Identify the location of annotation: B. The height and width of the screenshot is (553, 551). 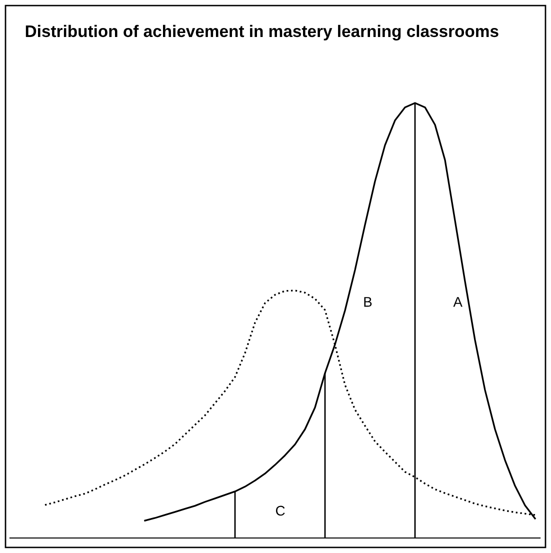
(368, 302).